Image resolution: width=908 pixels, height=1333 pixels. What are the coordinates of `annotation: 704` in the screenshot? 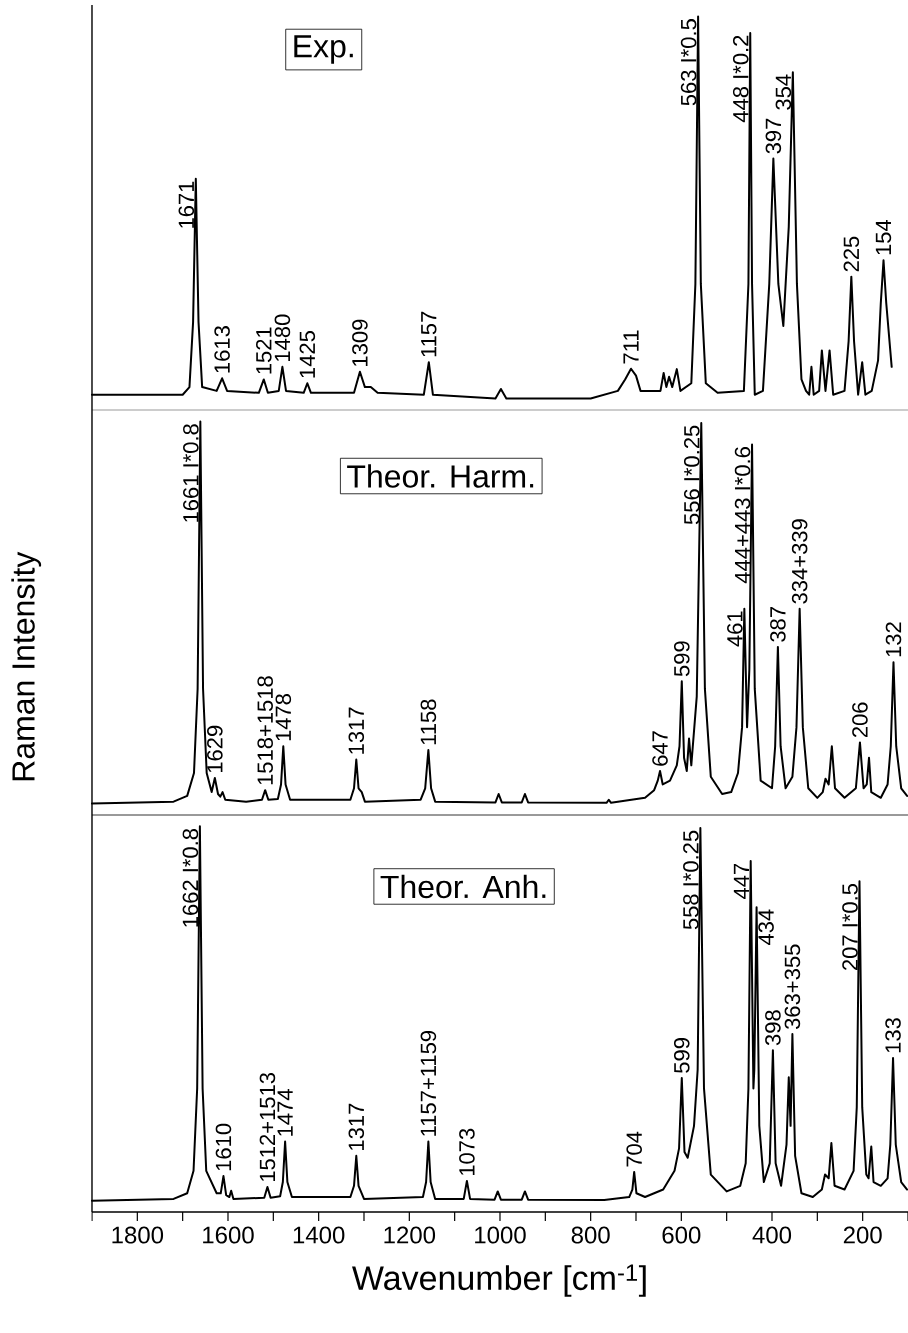 It's located at (634, 1149).